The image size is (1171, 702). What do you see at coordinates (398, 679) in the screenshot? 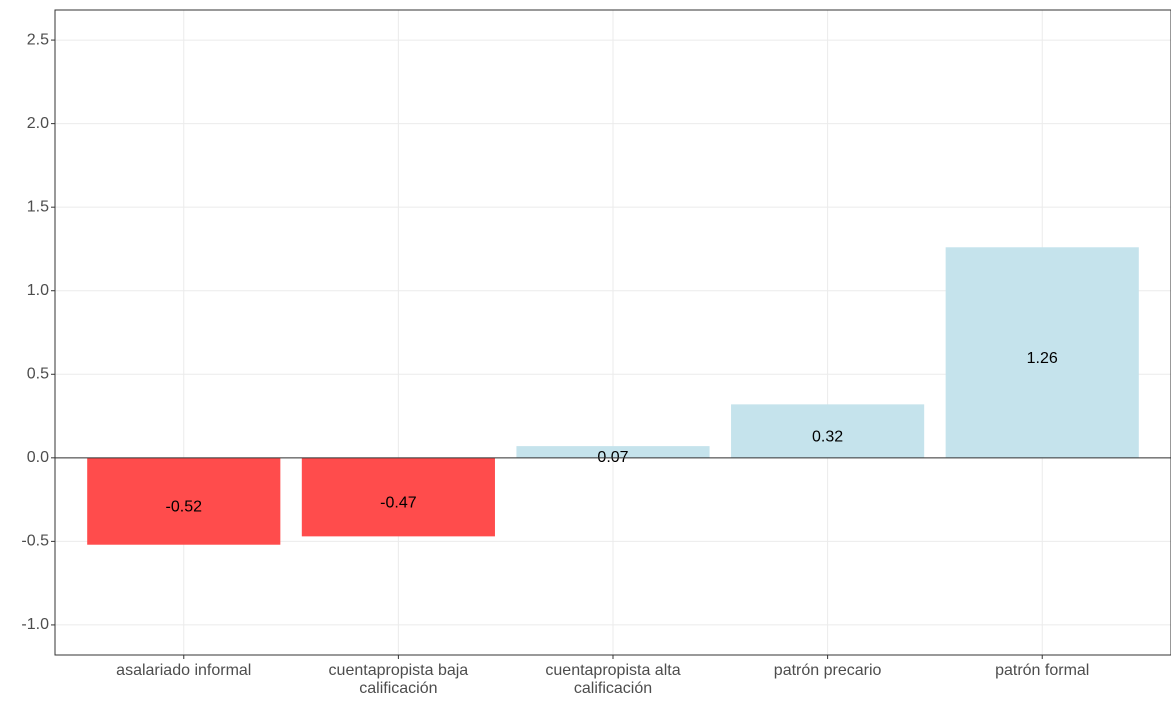
I see `x-tick-label: cuentapropista baja calificación` at bounding box center [398, 679].